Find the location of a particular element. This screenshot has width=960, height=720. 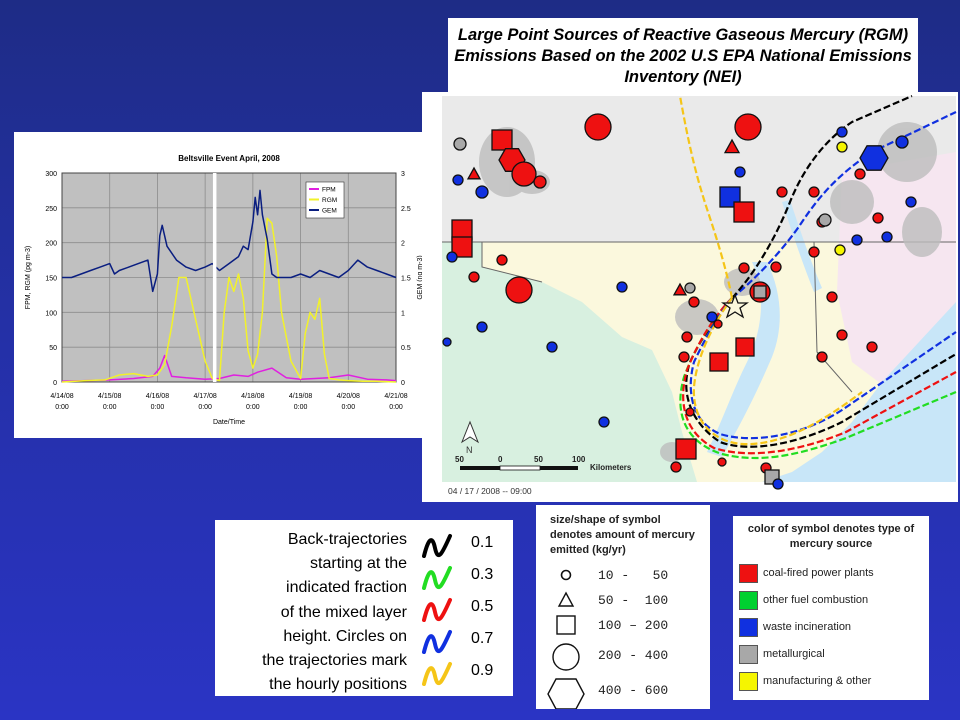

scale-tick: 50 is located at coordinates (538, 459).